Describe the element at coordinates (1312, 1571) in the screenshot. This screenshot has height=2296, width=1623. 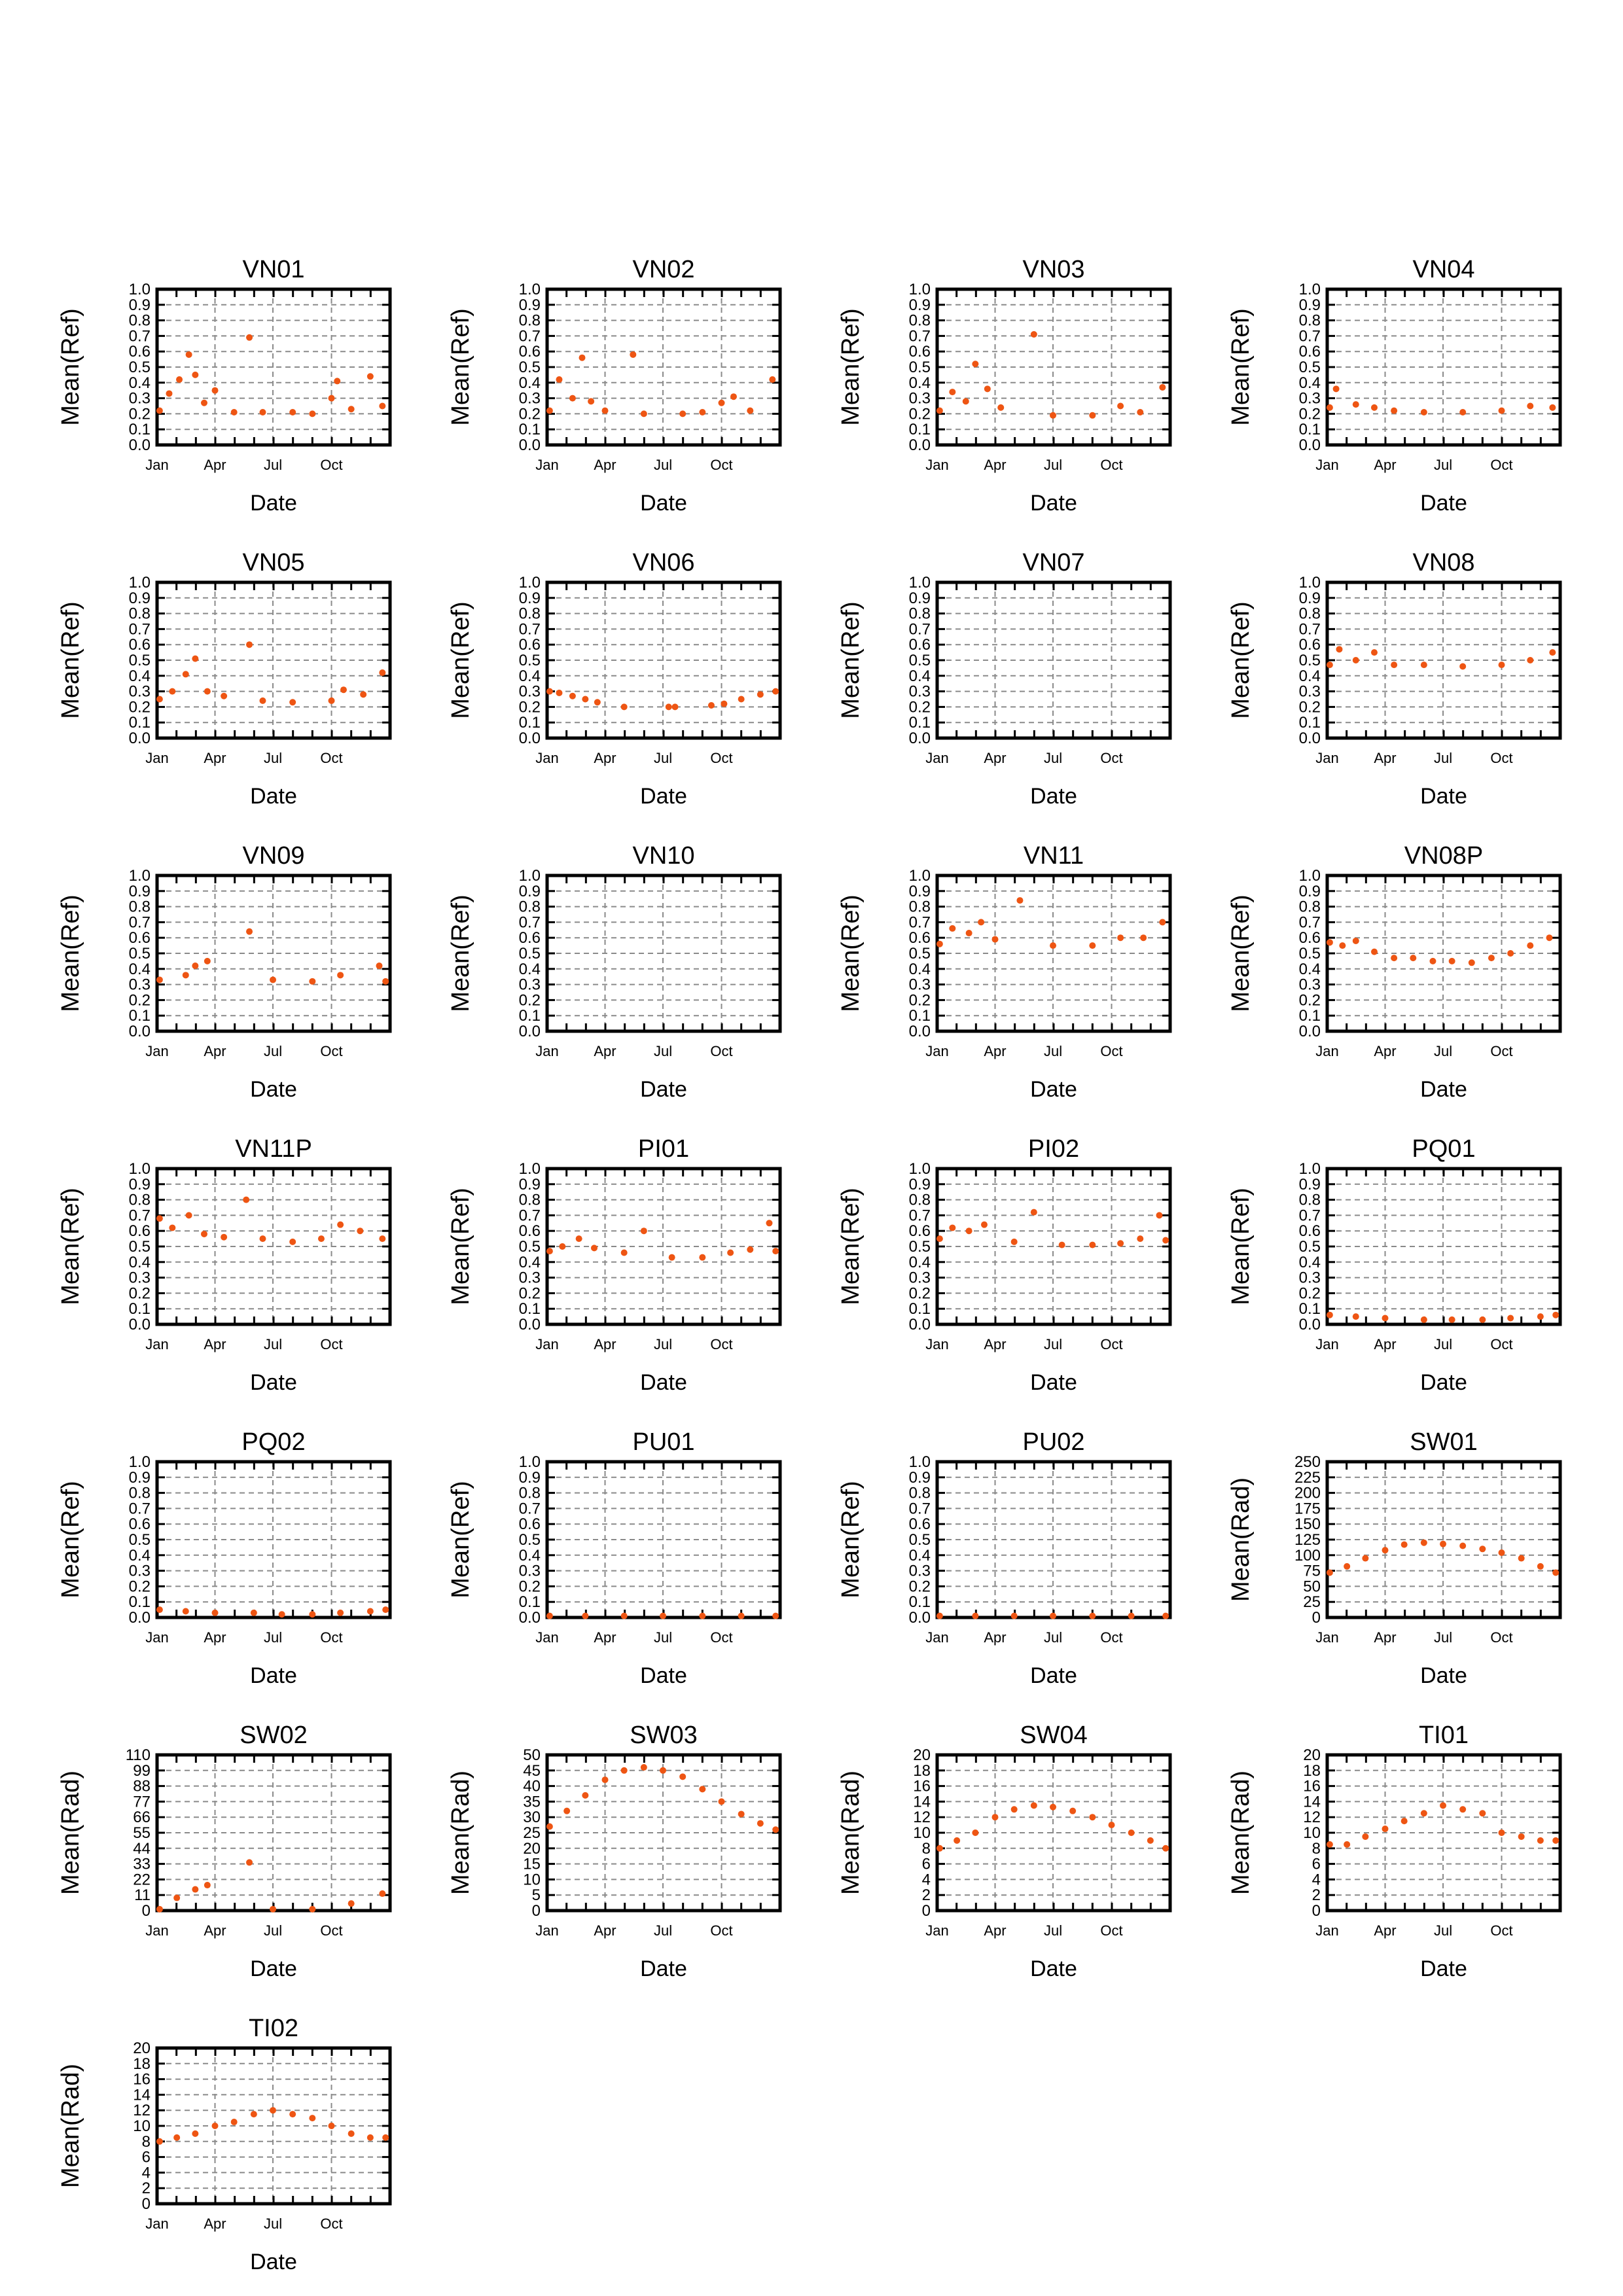
I see `y-tick-label: 75` at that location.